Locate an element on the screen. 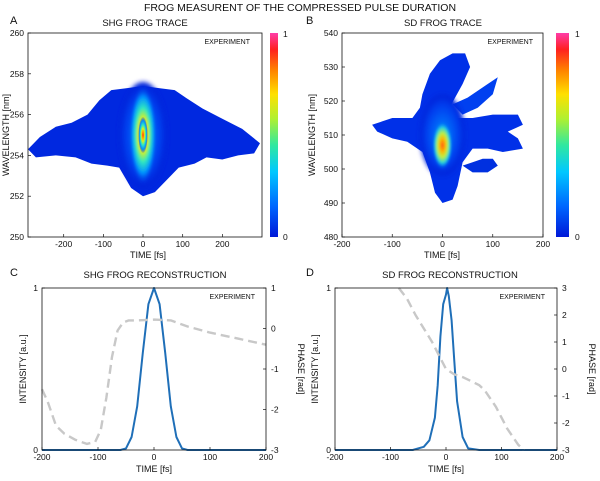  panel-d-ylabel: INTENSITY [a.u.] is located at coordinates (315, 368).